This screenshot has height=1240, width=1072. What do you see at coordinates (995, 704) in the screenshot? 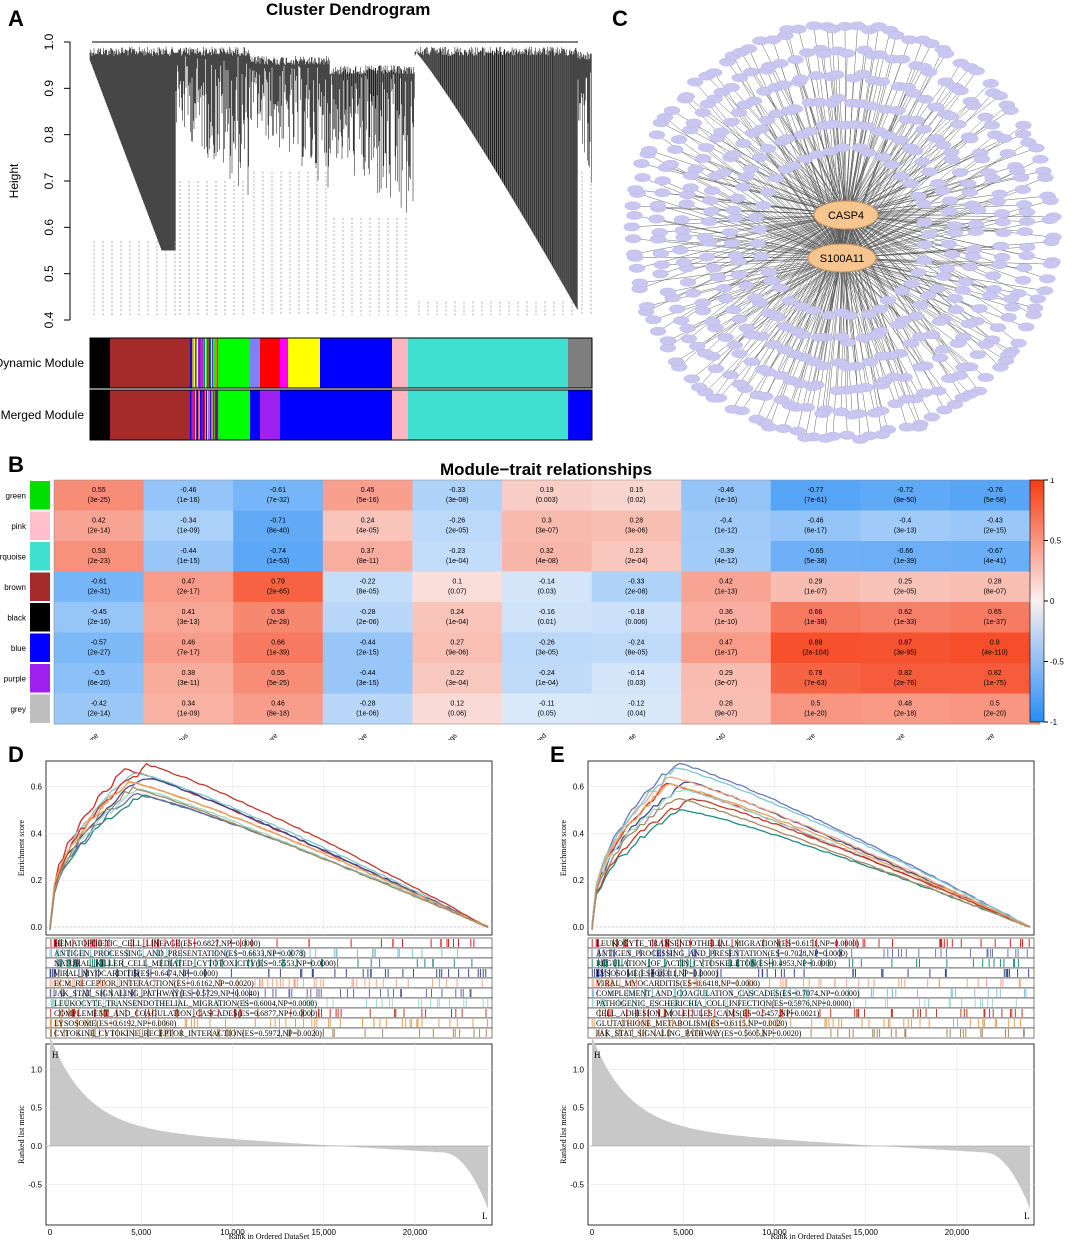
I see `cell-correlation: 0.5` at bounding box center [995, 704].